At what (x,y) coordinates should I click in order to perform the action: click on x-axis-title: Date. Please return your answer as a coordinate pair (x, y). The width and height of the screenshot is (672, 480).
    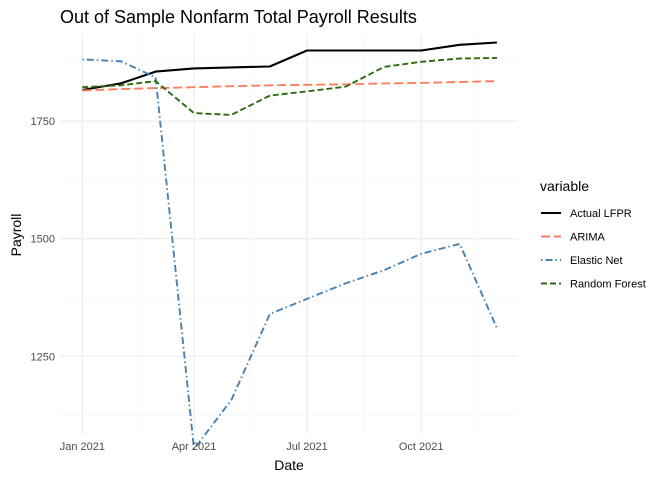
    Looking at the image, I should click on (289, 465).